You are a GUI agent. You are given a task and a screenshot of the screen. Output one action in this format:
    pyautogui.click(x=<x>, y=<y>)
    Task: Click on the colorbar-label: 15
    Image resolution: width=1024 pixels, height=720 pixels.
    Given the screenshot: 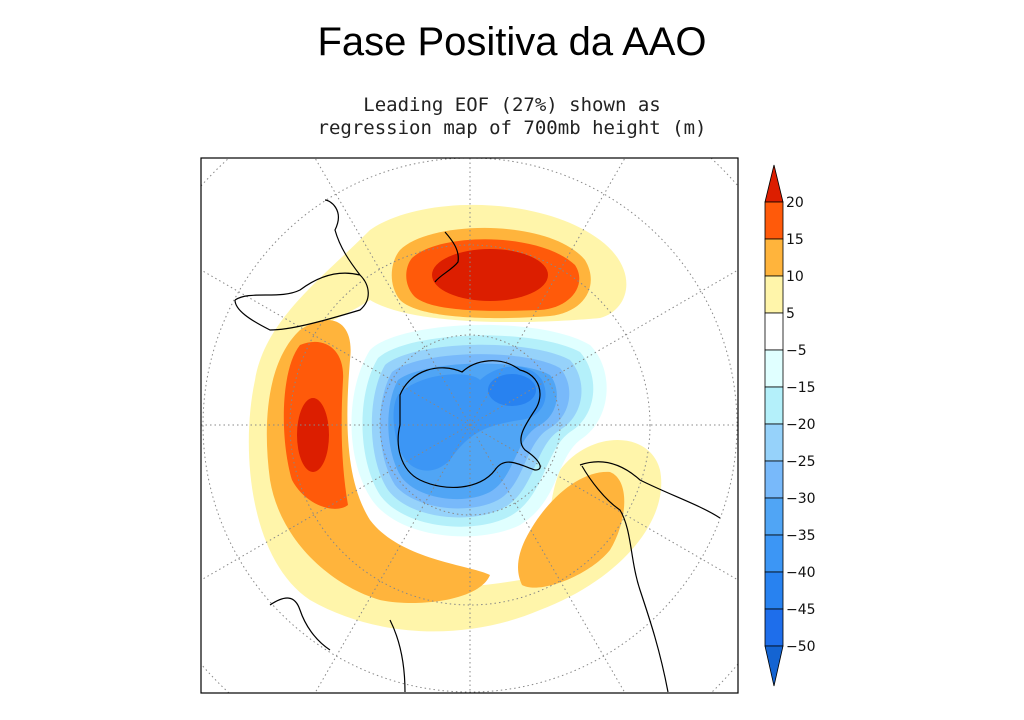 What is the action you would take?
    pyautogui.click(x=795, y=240)
    